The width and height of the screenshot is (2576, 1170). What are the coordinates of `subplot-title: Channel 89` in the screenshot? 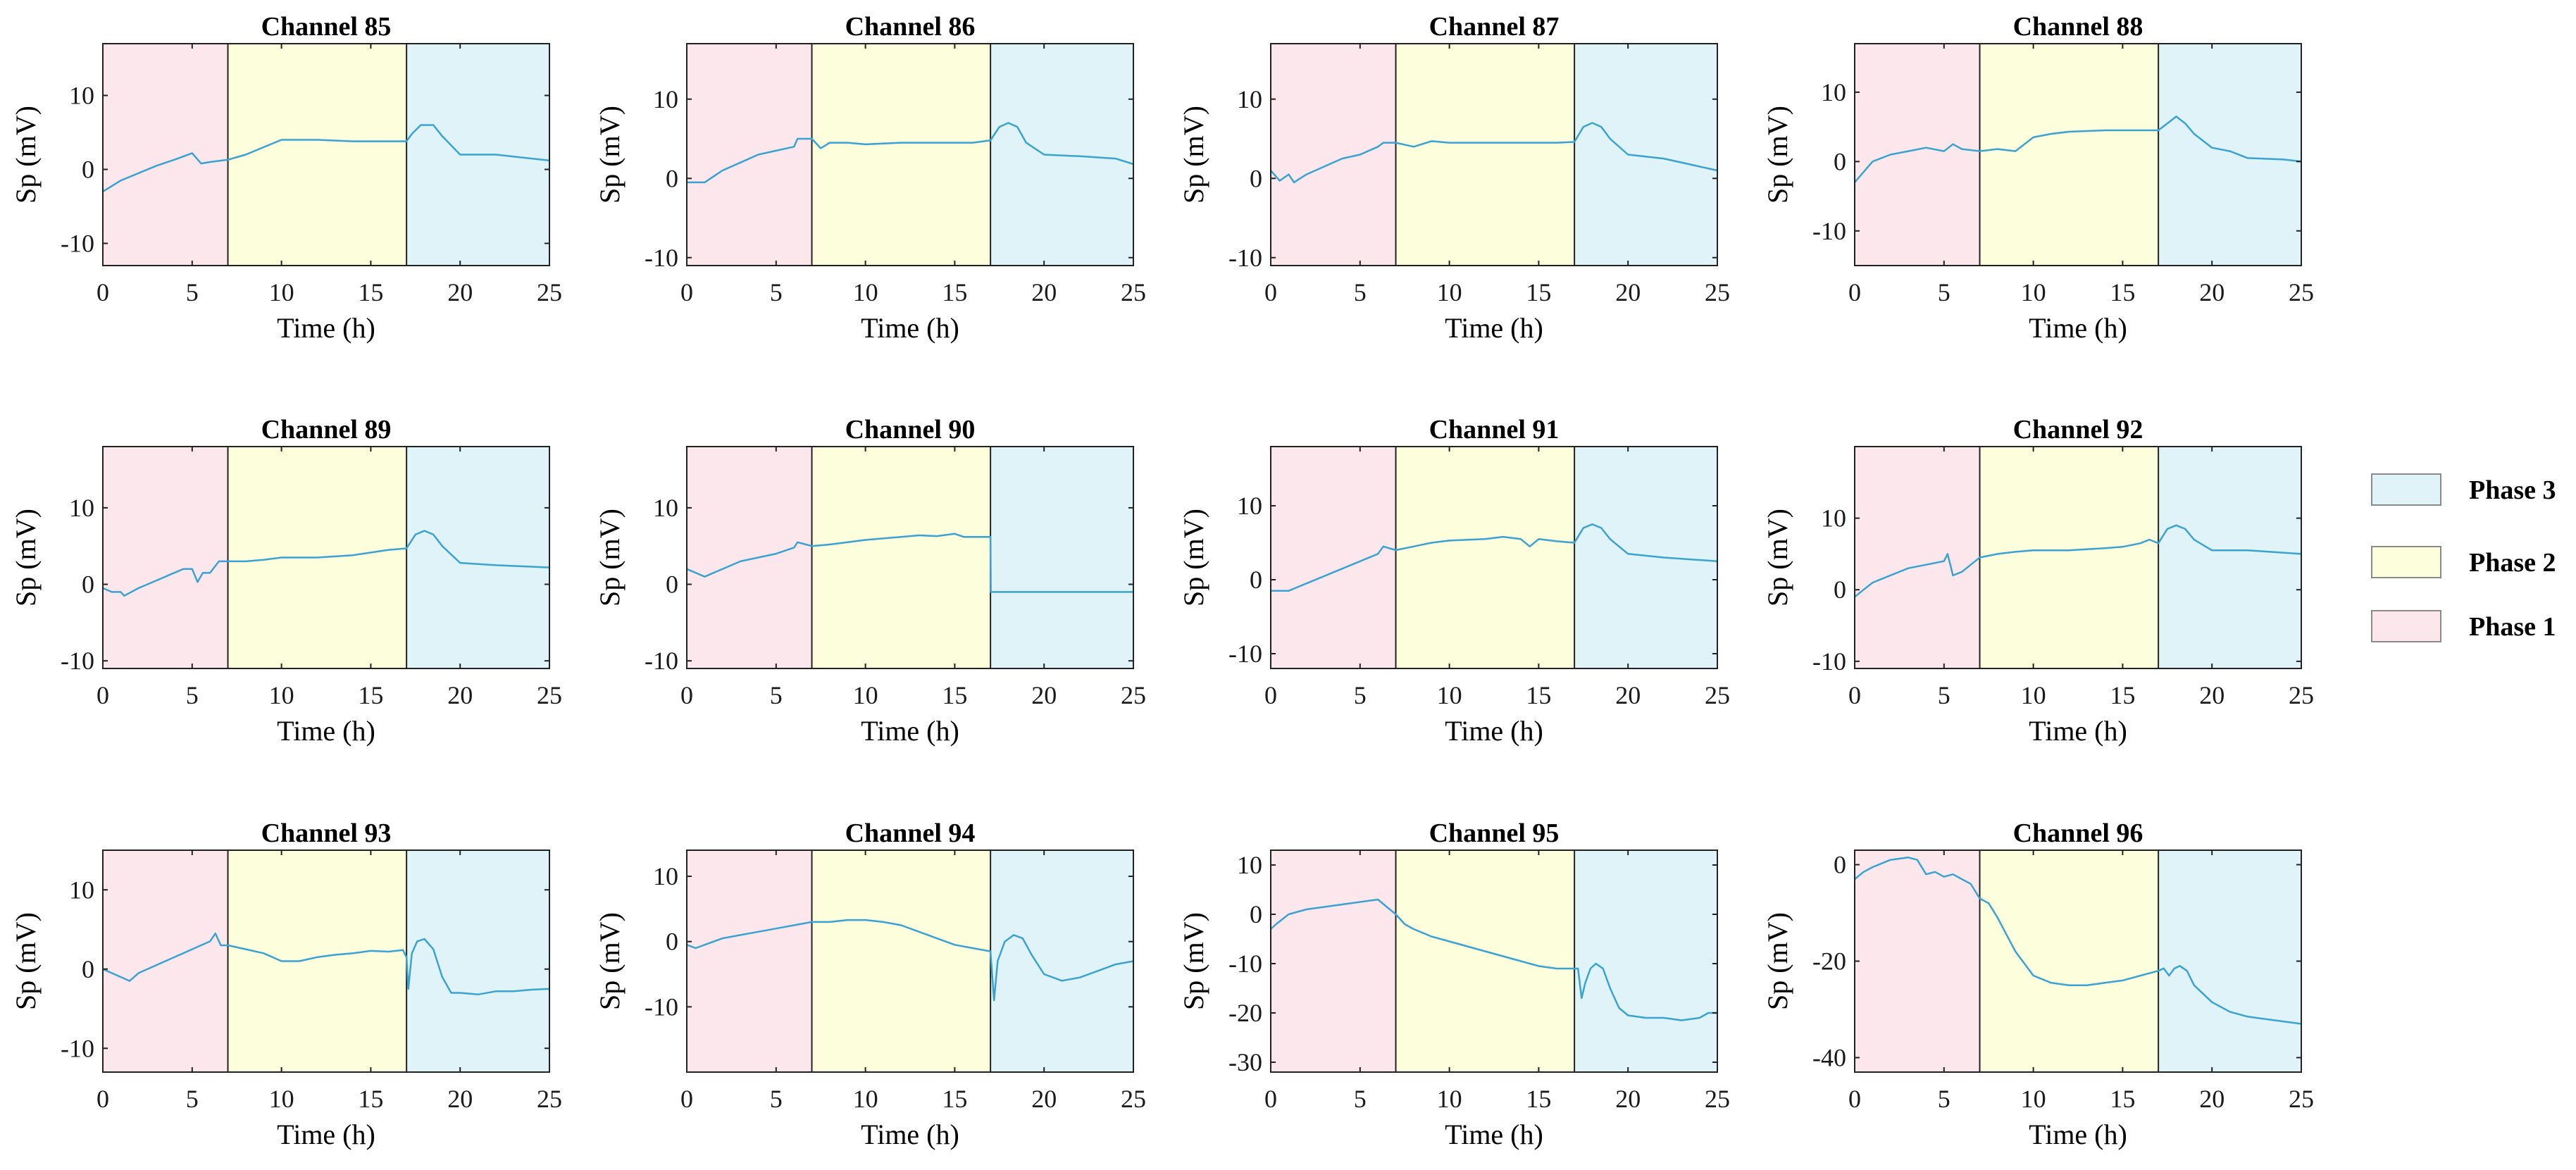 It's located at (326, 429).